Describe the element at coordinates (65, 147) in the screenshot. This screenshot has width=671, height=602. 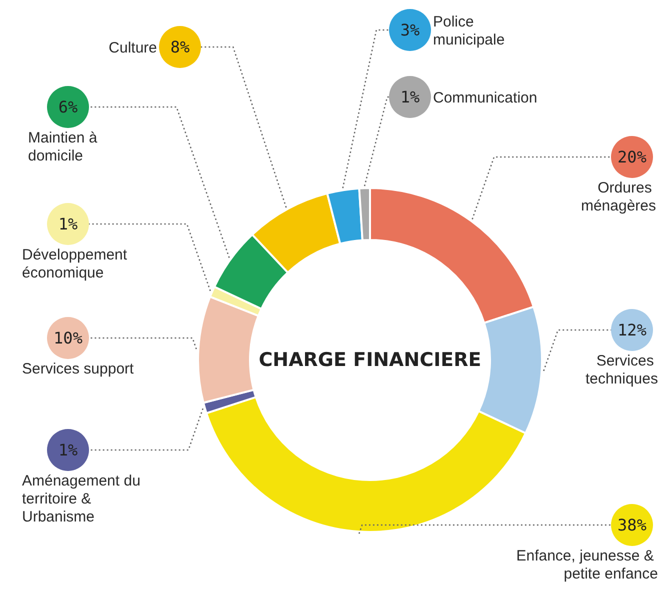
I see `slice-label: Maintien à domicile` at that location.